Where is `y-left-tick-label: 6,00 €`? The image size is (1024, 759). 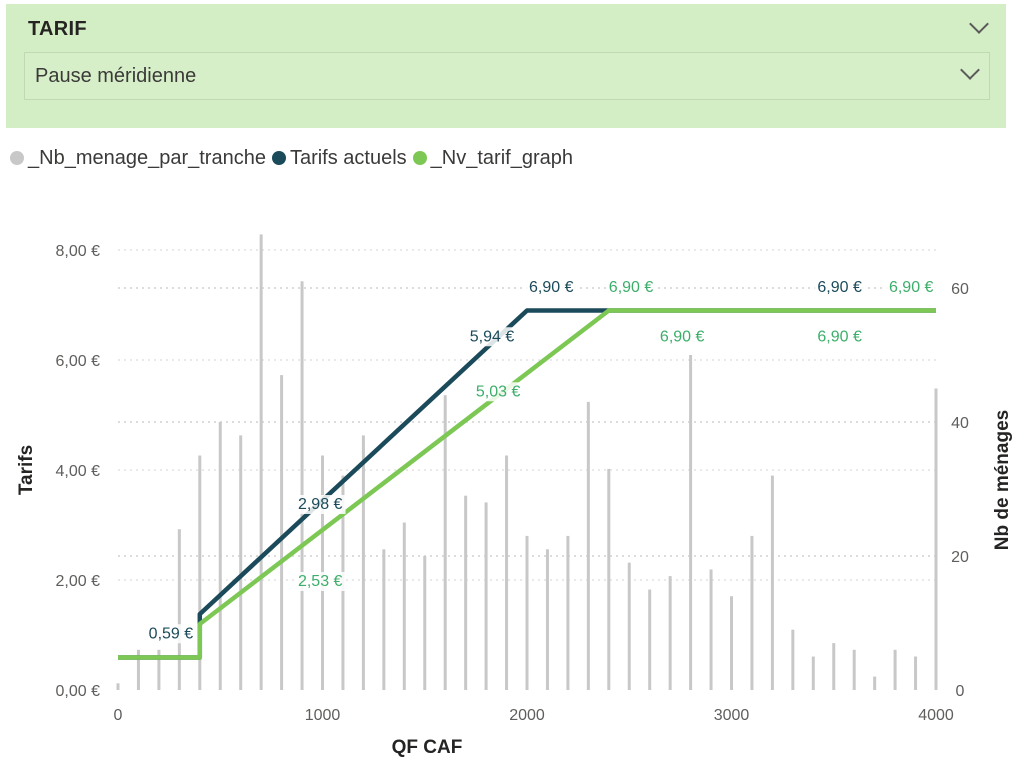
y-left-tick-label: 6,00 € is located at coordinates (78, 361).